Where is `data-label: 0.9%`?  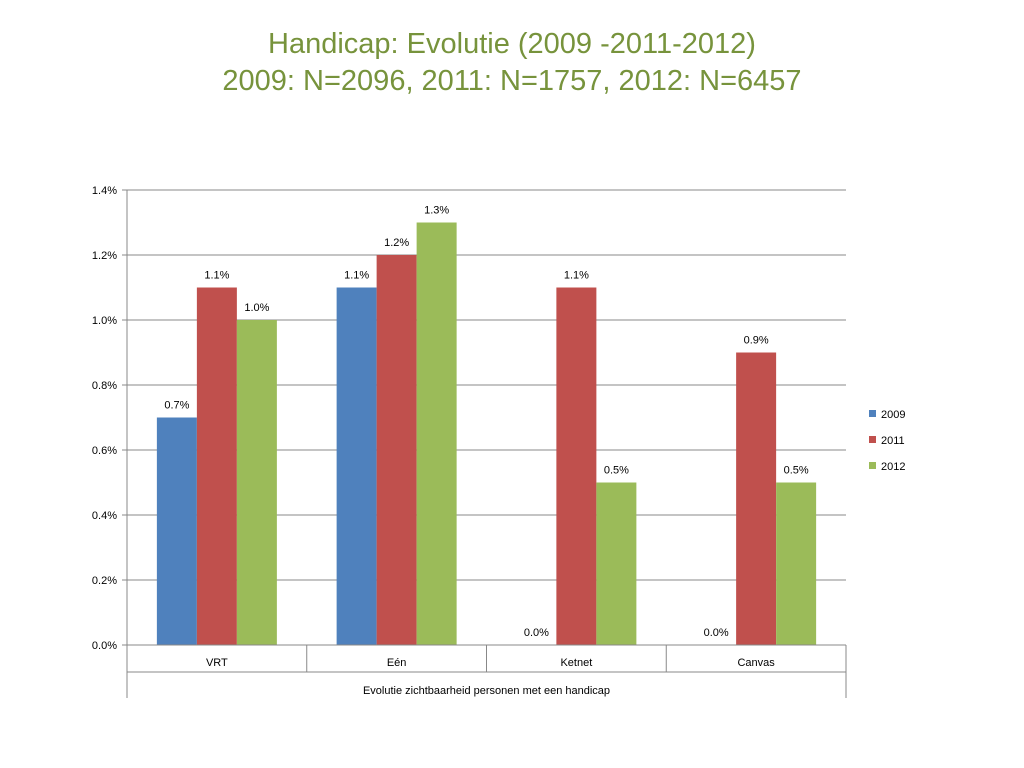 data-label: 0.9% is located at coordinates (756, 341).